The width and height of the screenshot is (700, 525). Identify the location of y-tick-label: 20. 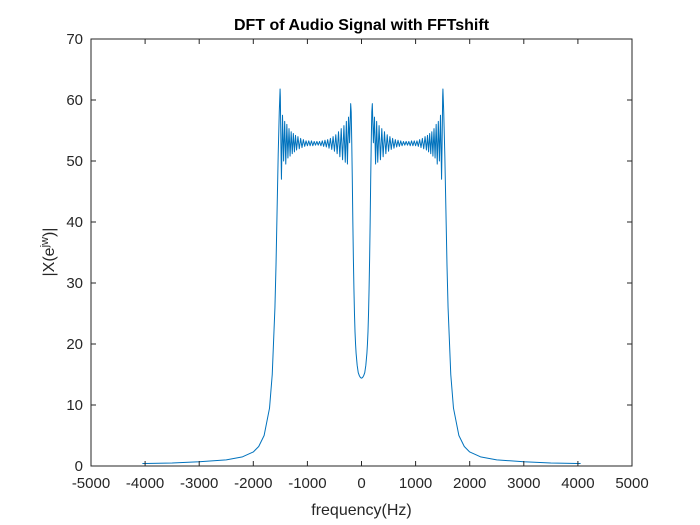
(74, 344).